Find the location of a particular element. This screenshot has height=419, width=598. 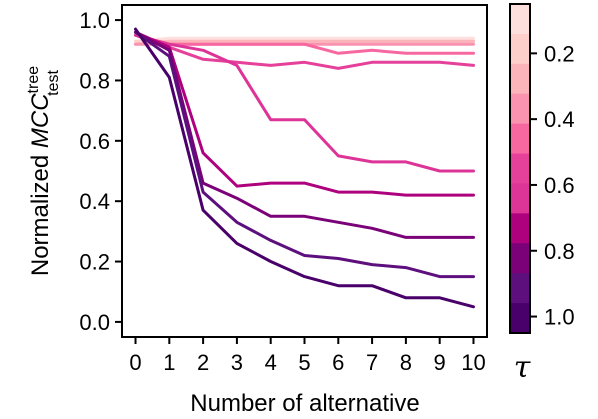

colorbar-frame is located at coordinates (520, 168).